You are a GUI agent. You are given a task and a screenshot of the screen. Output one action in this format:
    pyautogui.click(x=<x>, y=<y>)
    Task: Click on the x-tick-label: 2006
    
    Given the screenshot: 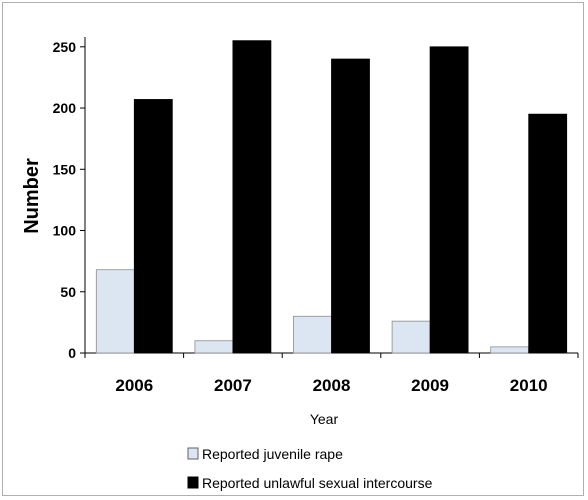 What is the action you would take?
    pyautogui.click(x=134, y=385)
    